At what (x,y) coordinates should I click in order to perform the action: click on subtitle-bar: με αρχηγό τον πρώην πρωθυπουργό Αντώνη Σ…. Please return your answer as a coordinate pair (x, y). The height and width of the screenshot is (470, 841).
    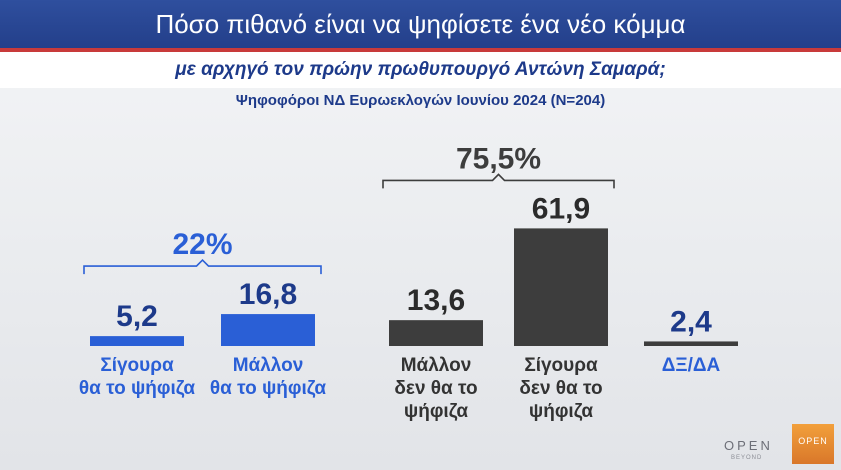
    Looking at the image, I should click on (420, 70).